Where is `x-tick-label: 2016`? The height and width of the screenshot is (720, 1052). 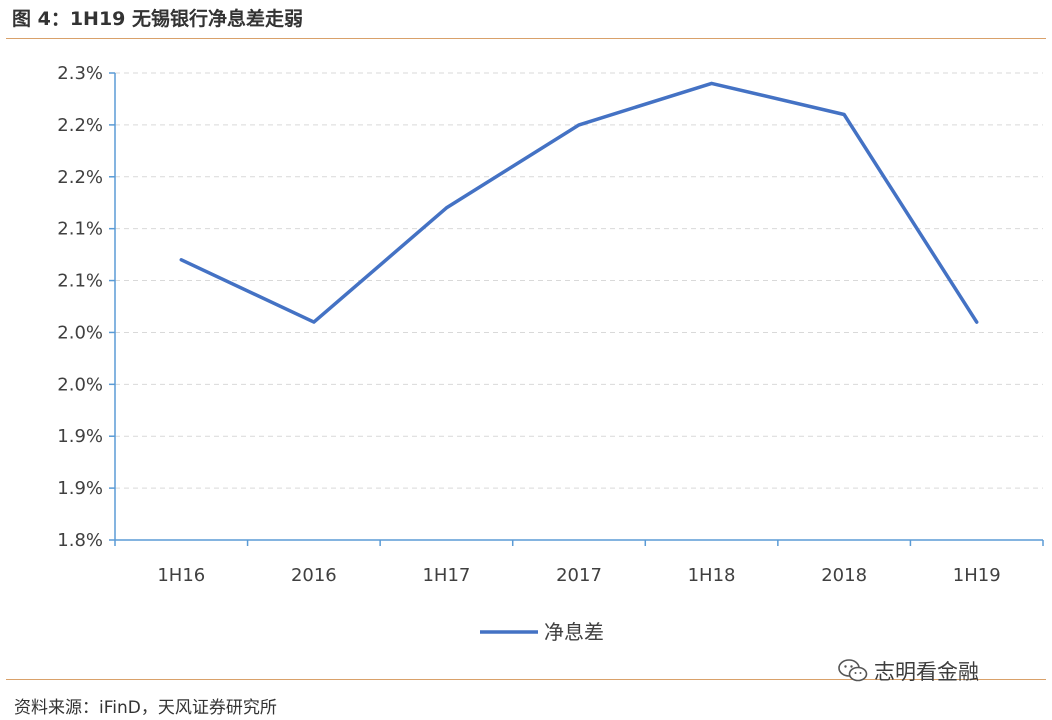 x-tick-label: 2016 is located at coordinates (314, 575).